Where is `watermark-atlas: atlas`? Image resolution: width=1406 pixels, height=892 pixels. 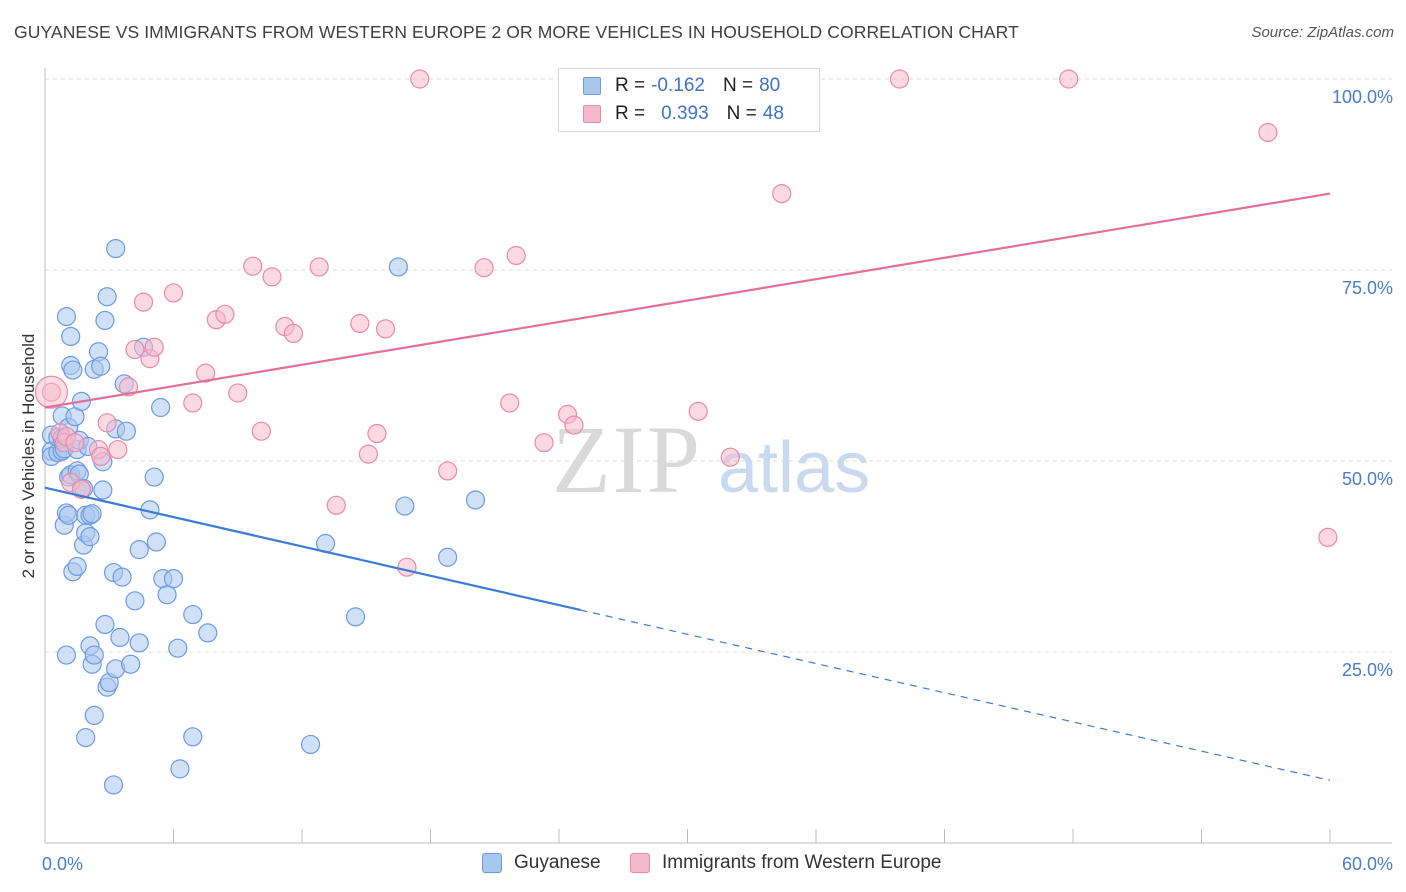
watermark-atlas: atlas is located at coordinates (794, 468).